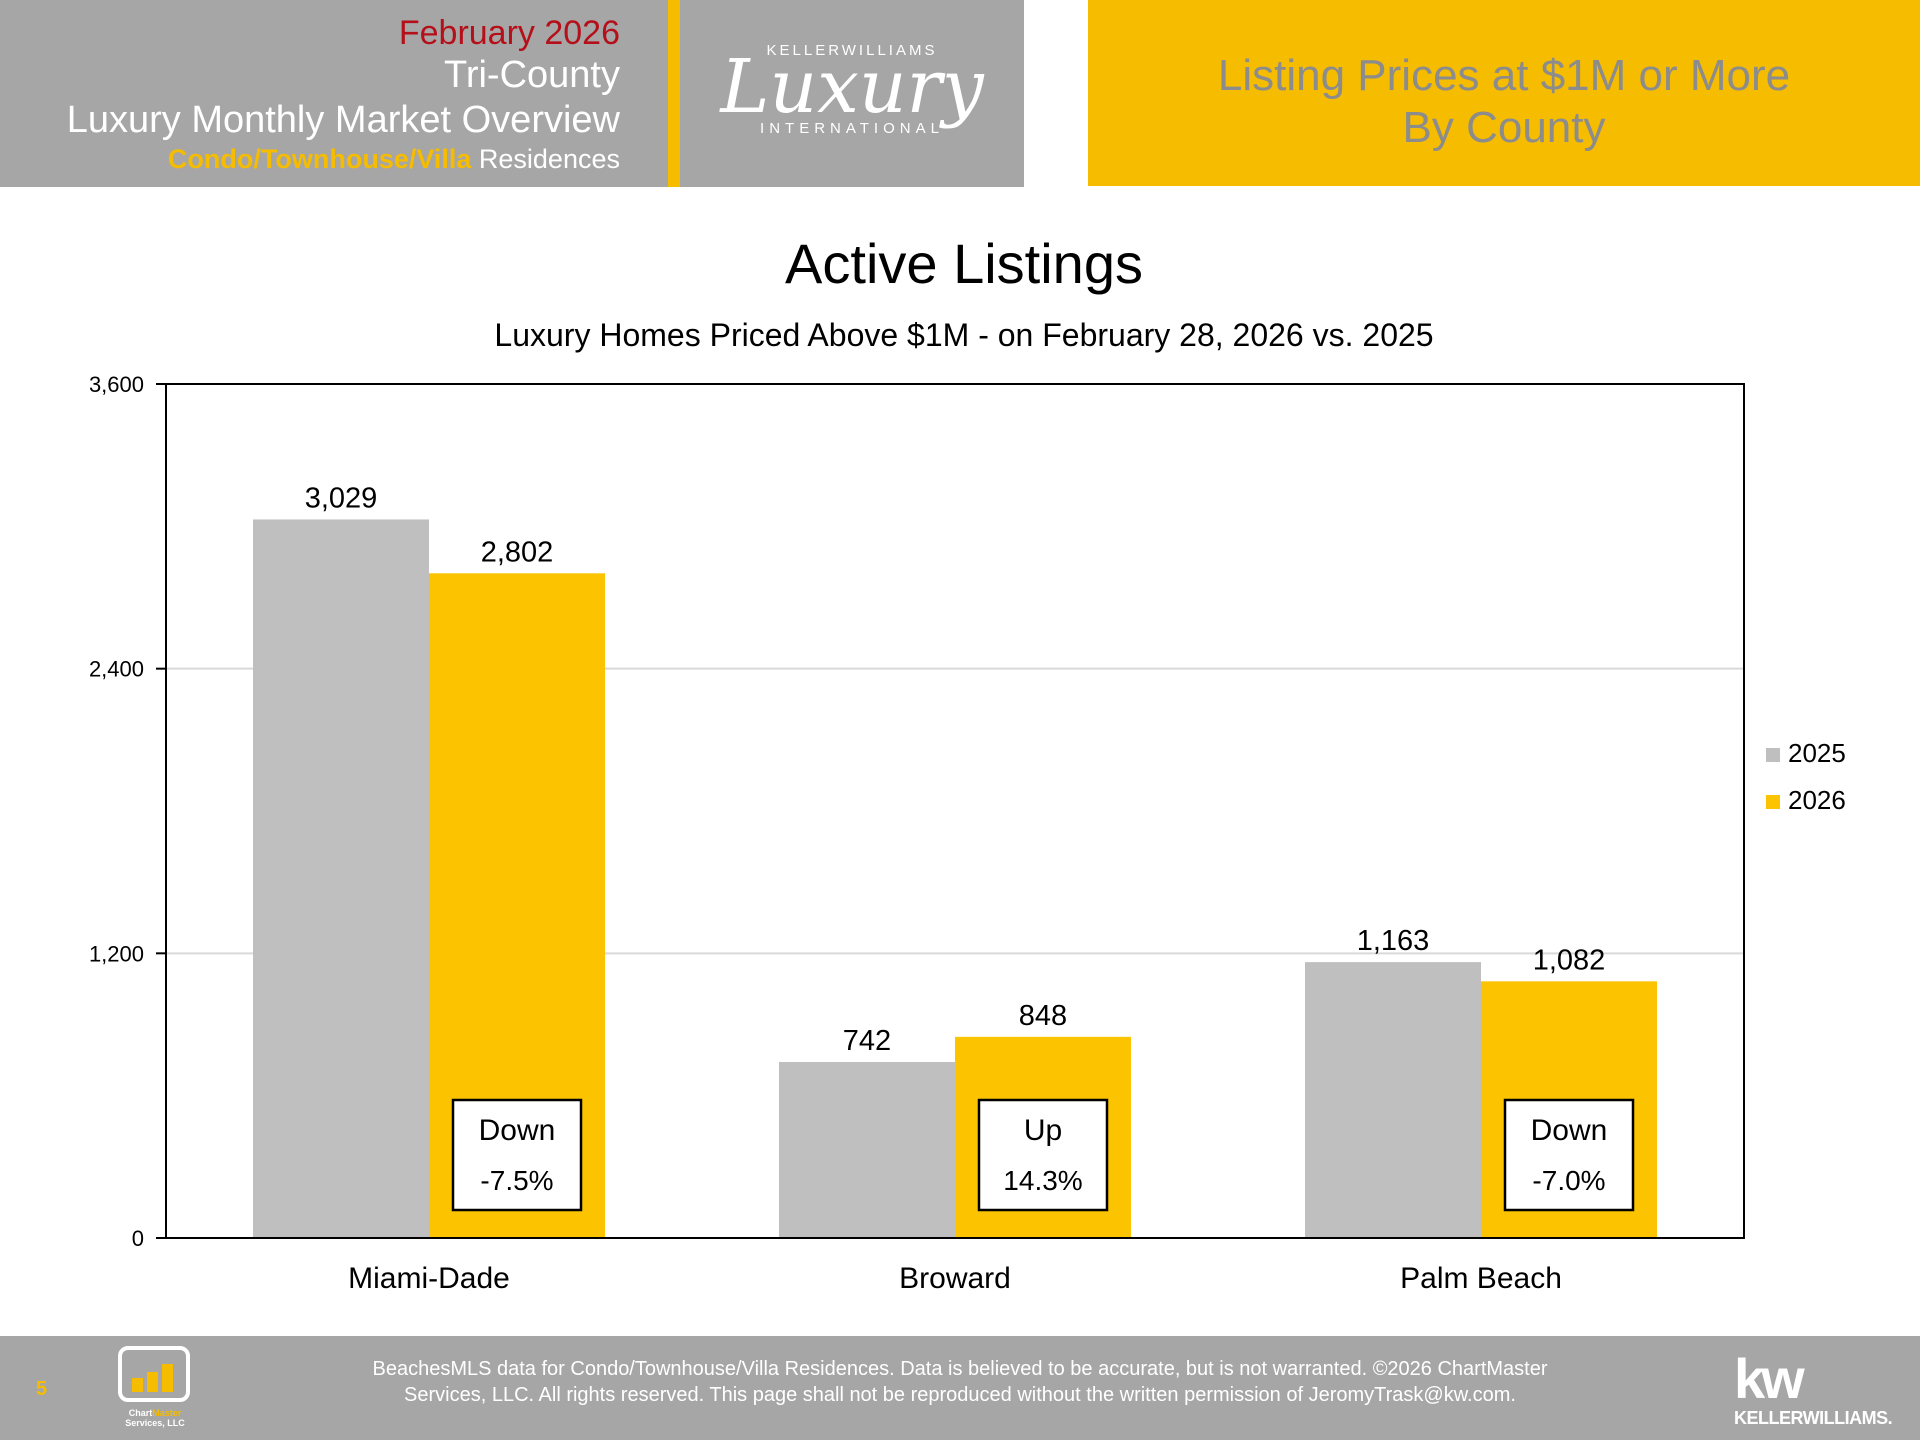 The width and height of the screenshot is (1920, 1440). Describe the element at coordinates (1043, 1016) in the screenshot. I see `data-label: 848` at that location.